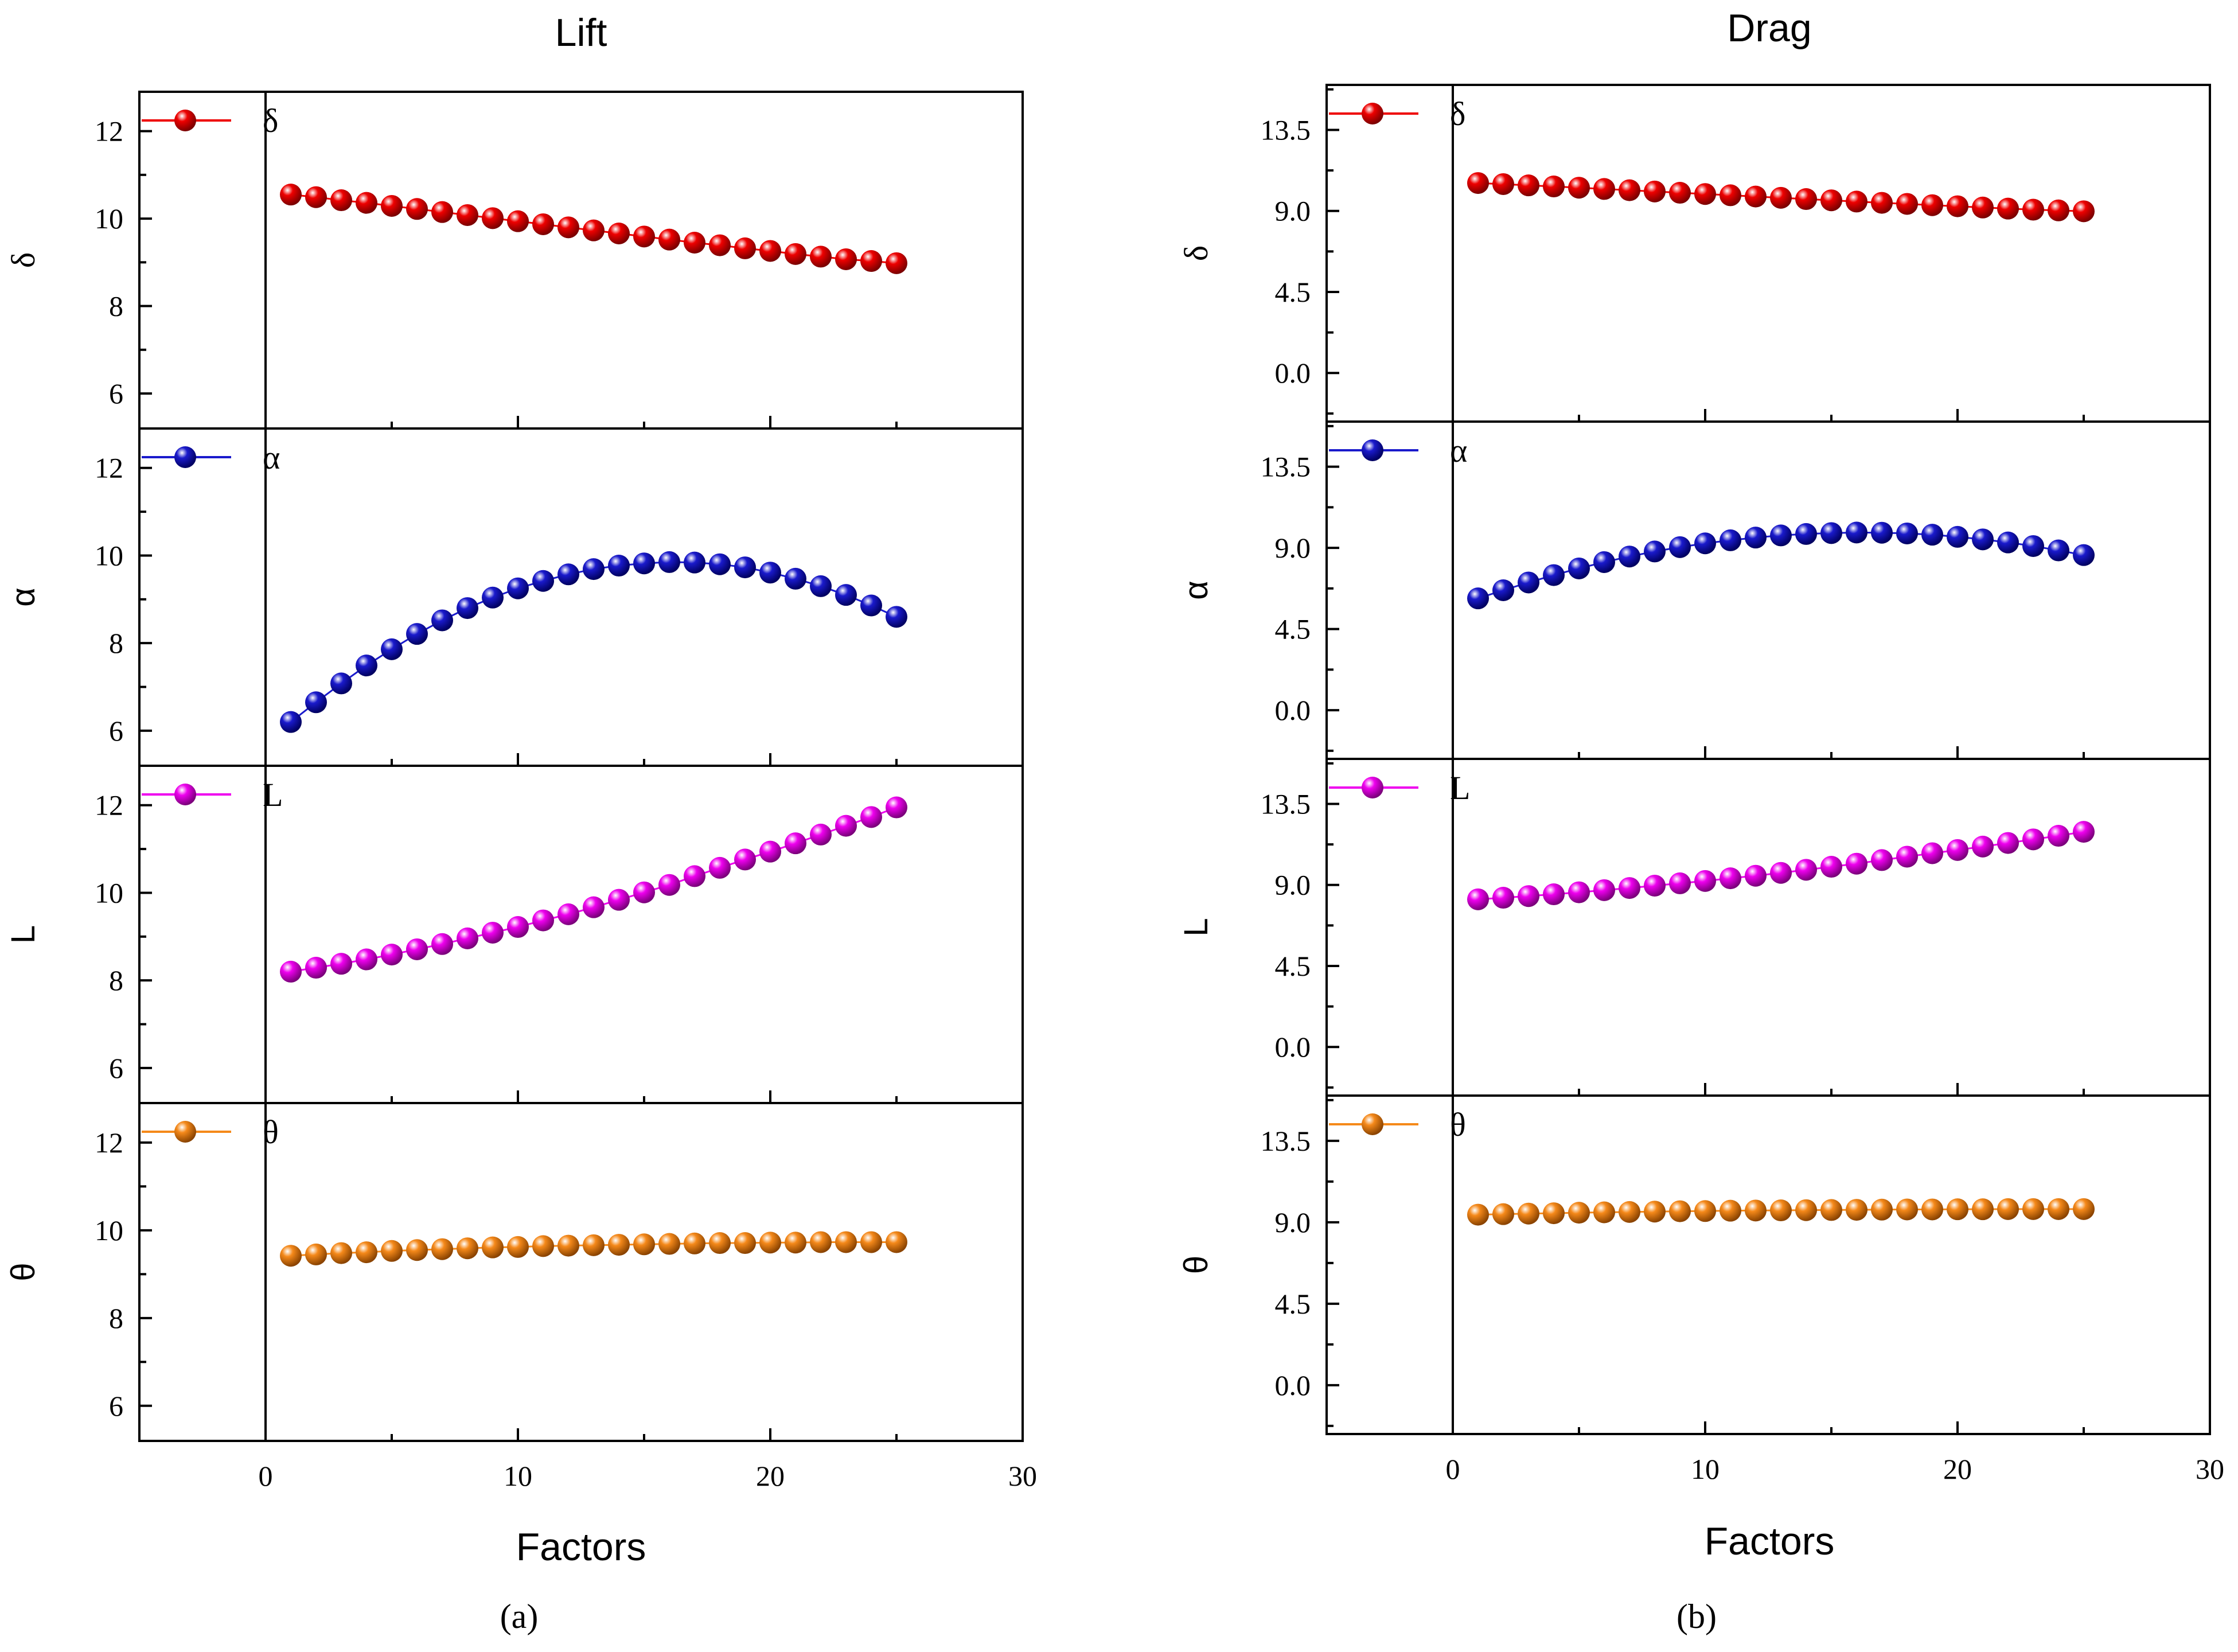  What do you see at coordinates (266, 1476) in the screenshot?
I see `x-tick-label: 0` at bounding box center [266, 1476].